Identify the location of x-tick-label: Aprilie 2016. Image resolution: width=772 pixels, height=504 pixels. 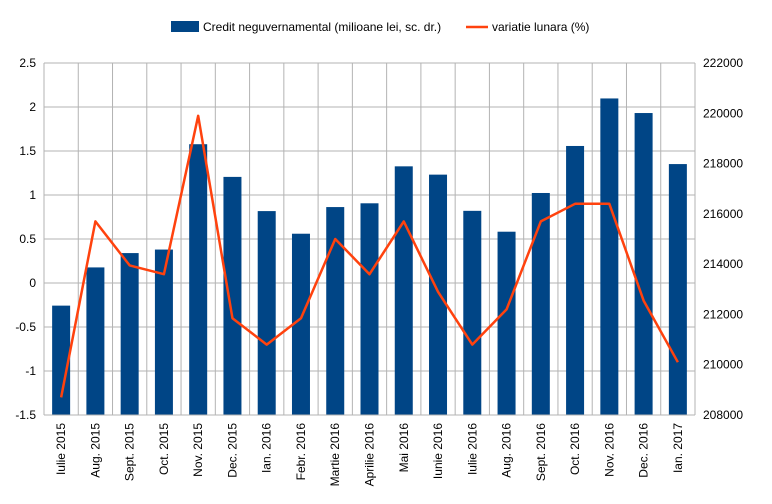
(370, 455).